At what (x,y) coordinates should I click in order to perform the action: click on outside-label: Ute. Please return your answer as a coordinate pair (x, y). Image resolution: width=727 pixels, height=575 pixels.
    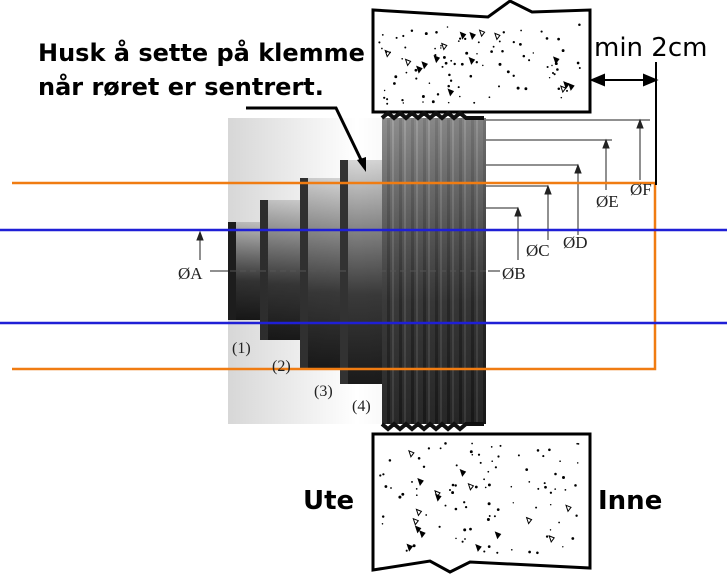
    Looking at the image, I should click on (328, 501).